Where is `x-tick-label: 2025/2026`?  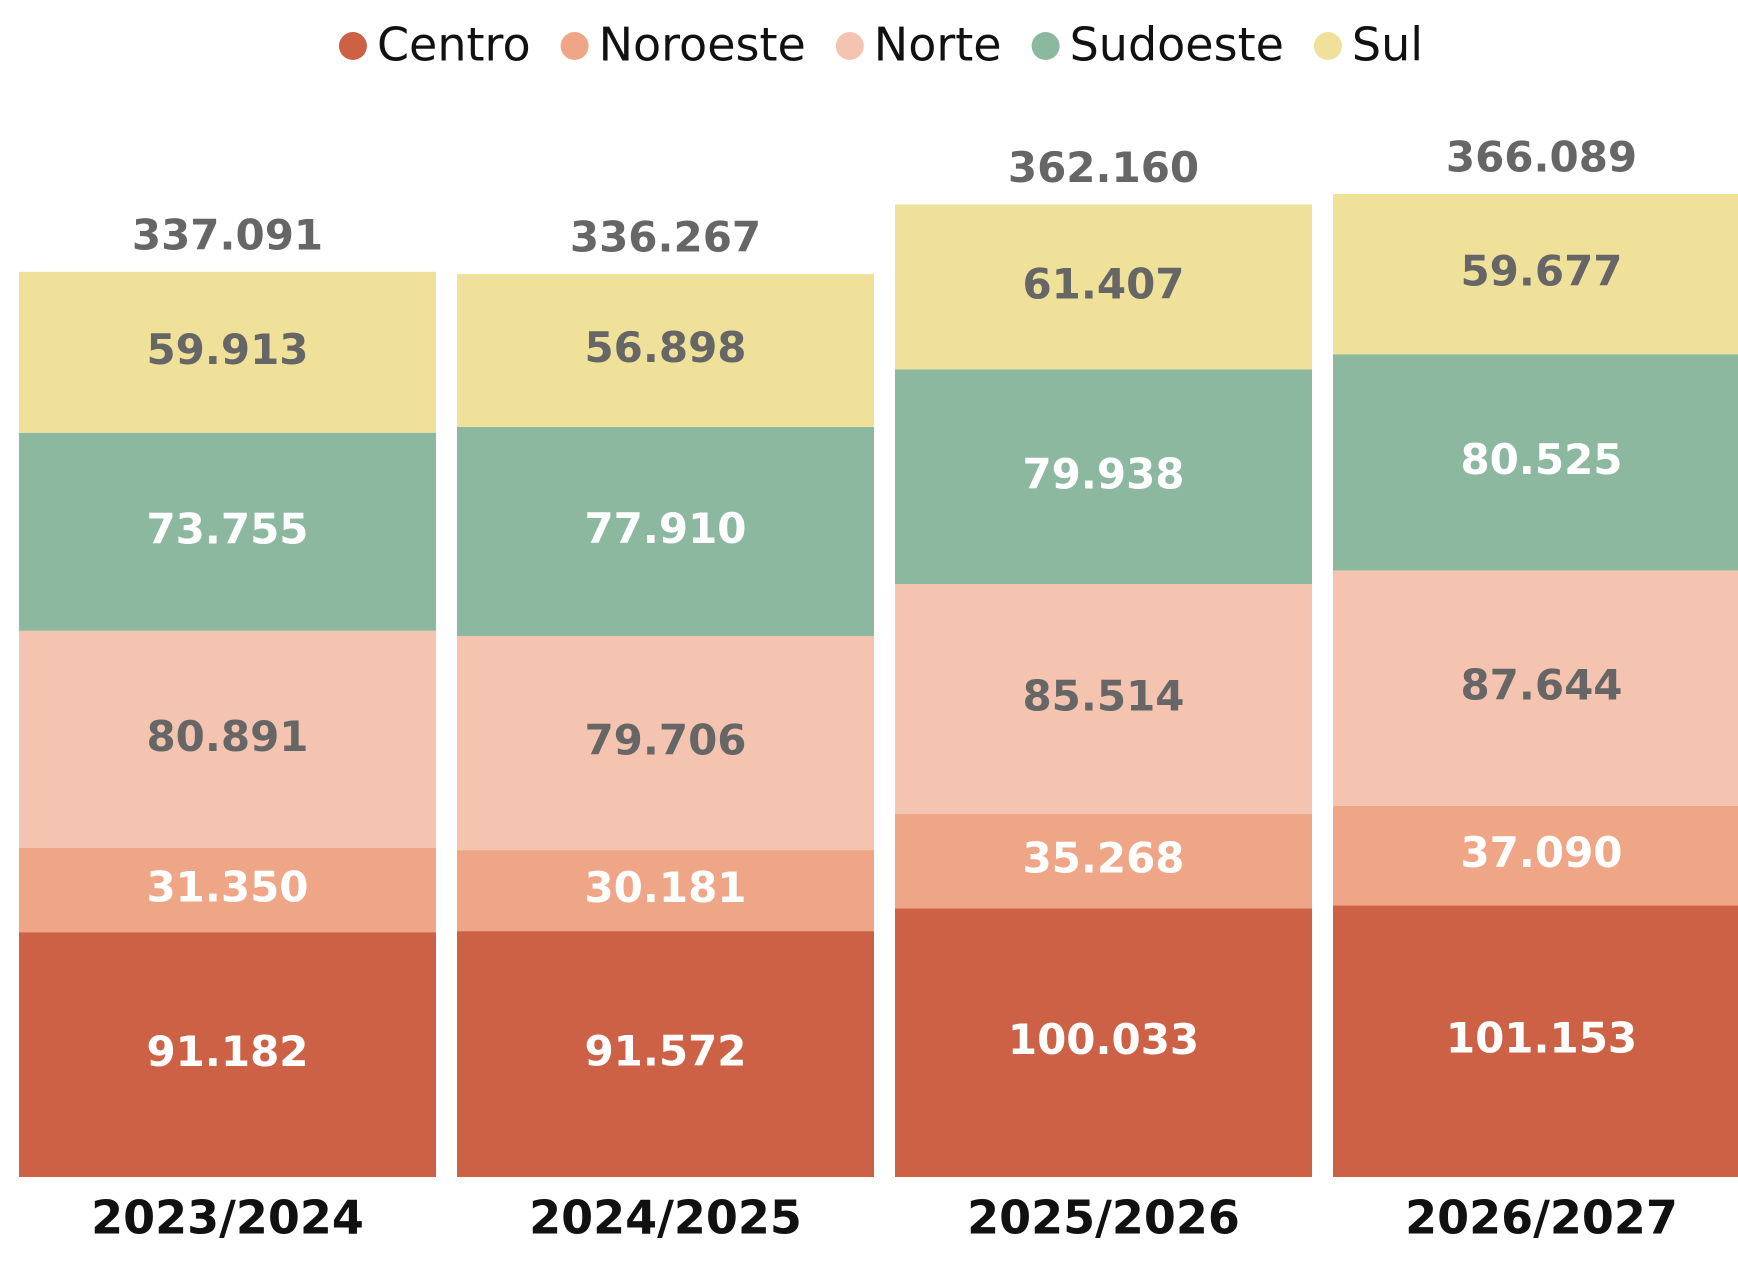
x-tick-label: 2025/2026 is located at coordinates (1103, 1218).